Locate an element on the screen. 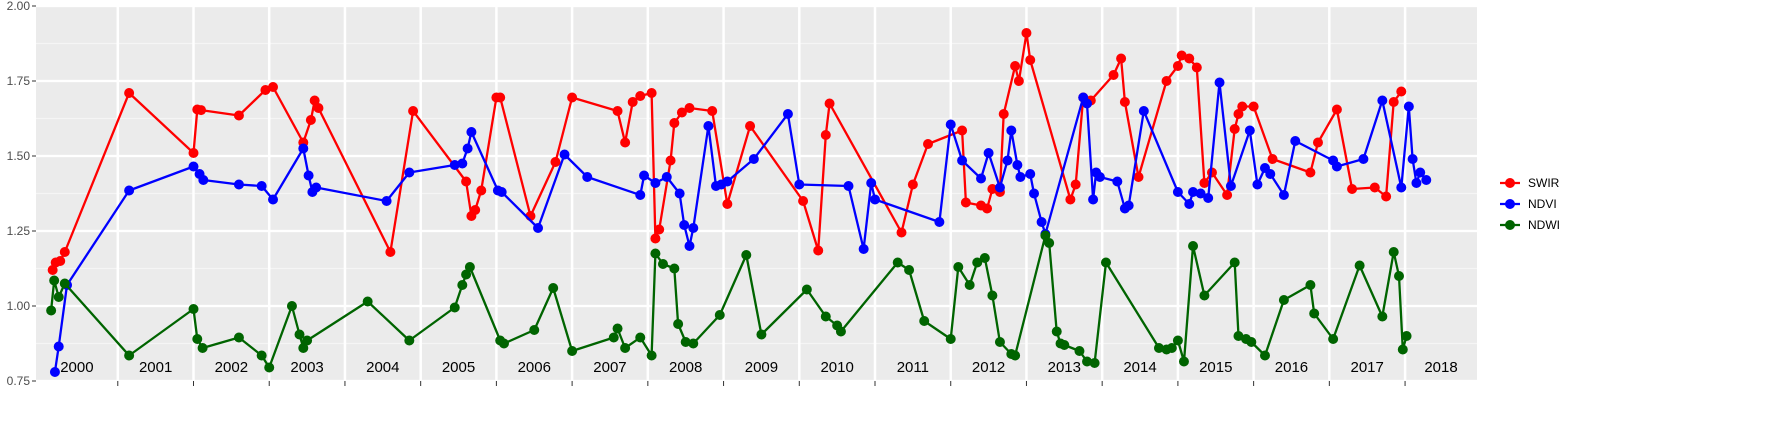 The height and width of the screenshot is (442, 1773). year-label: 2006 is located at coordinates (534, 367).